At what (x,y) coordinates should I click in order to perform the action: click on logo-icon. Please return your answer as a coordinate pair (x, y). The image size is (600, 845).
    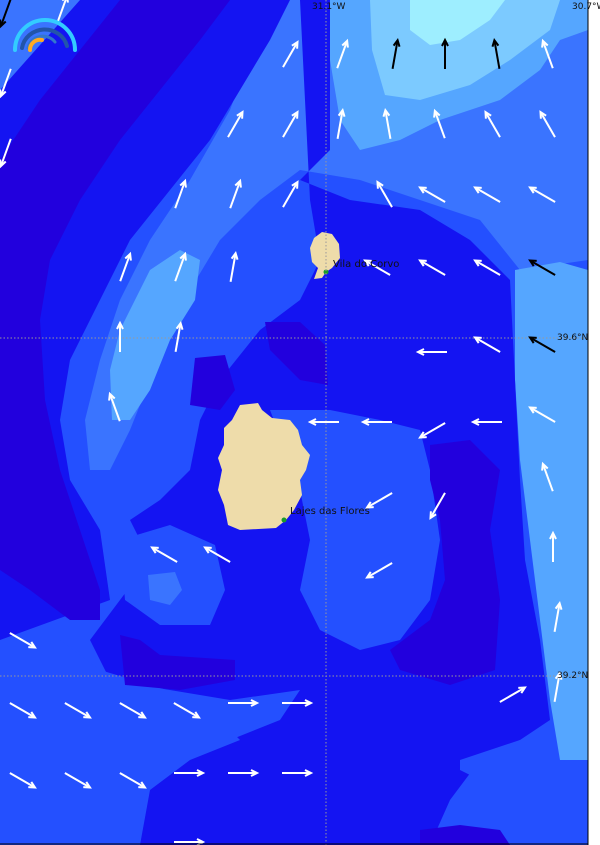
    Looking at the image, I should click on (45, 35).